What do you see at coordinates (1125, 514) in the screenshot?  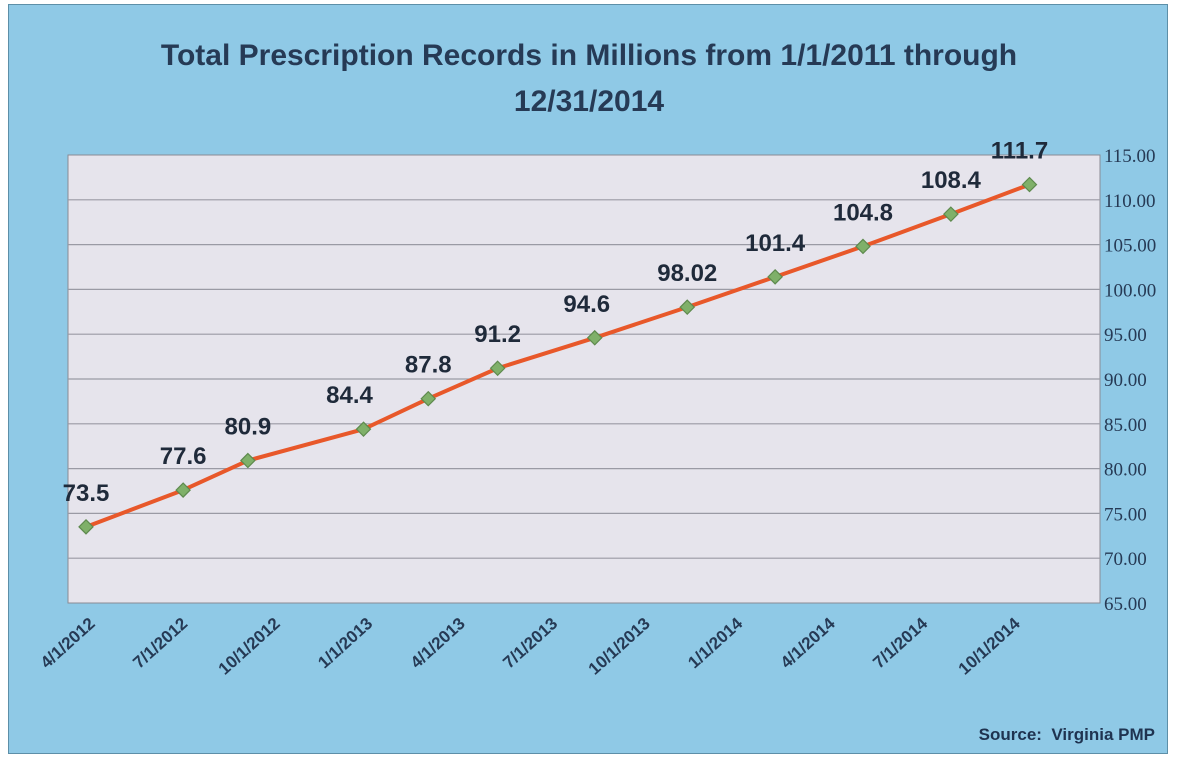 I see `y-tick-label: 75.00` at bounding box center [1125, 514].